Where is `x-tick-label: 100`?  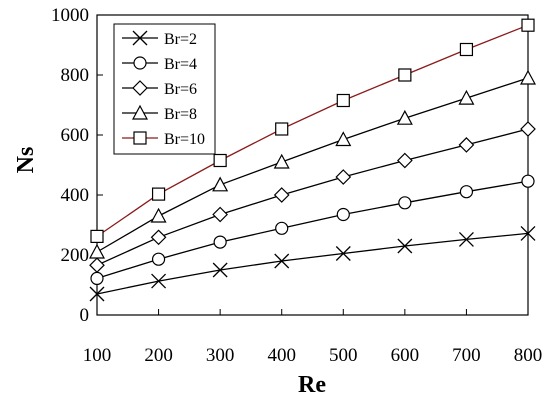
x-tick-label: 100 is located at coordinates (97, 355).